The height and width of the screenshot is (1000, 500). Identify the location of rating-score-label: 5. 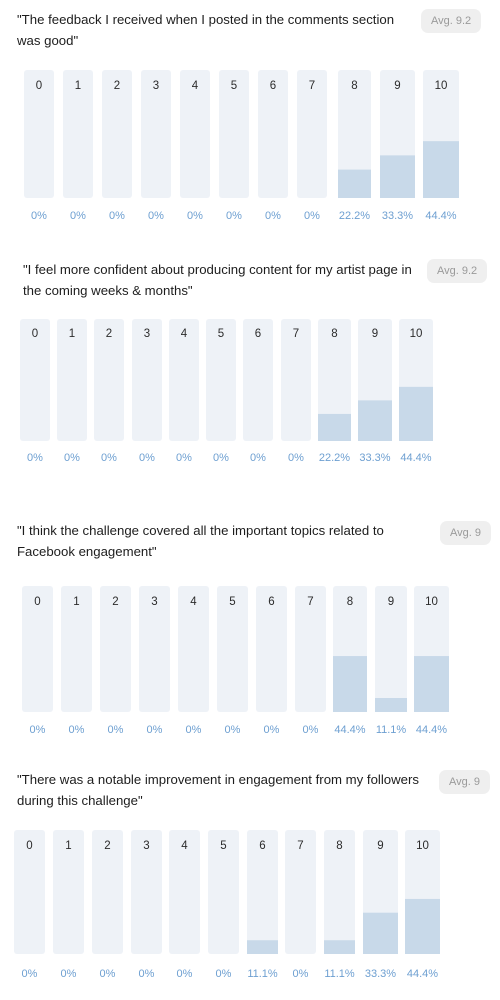
(232, 602).